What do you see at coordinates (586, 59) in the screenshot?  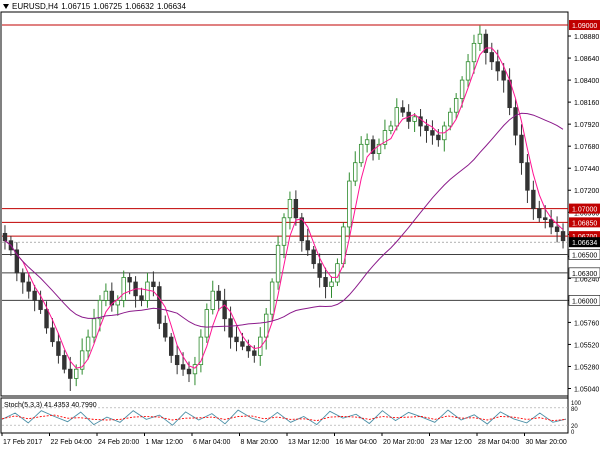 I see `price-tick-label: 1.08640` at bounding box center [586, 59].